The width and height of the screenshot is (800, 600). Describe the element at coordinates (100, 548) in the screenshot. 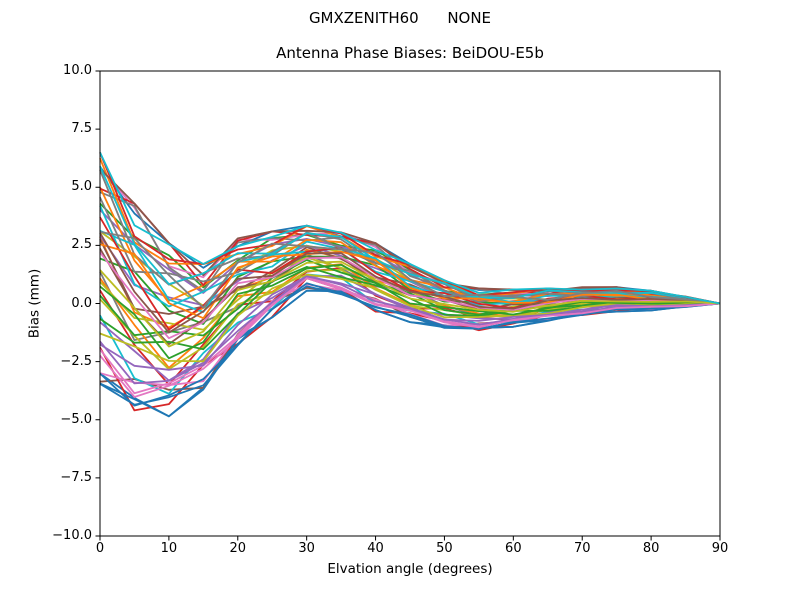

I see `x-tick-label: 0` at that location.